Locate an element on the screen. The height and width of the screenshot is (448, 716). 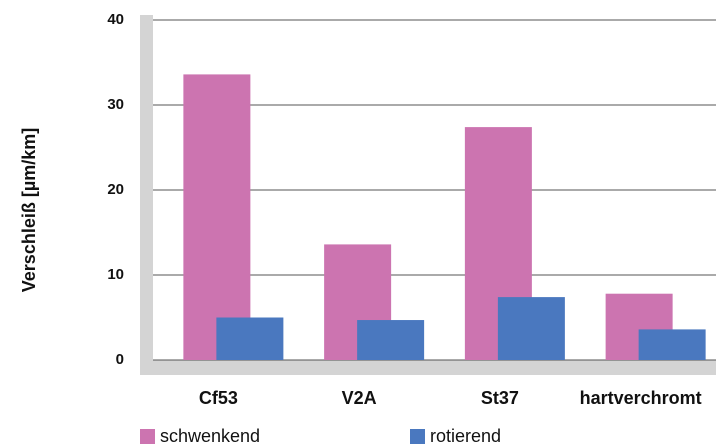
x-tick-label: V2A is located at coordinates (359, 398).